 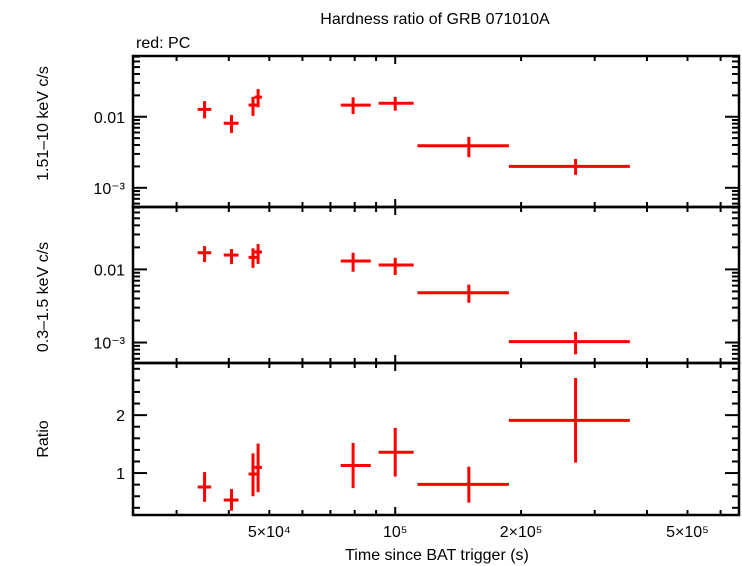 I want to click on chart-subtitle: red: PC, so click(x=163, y=43).